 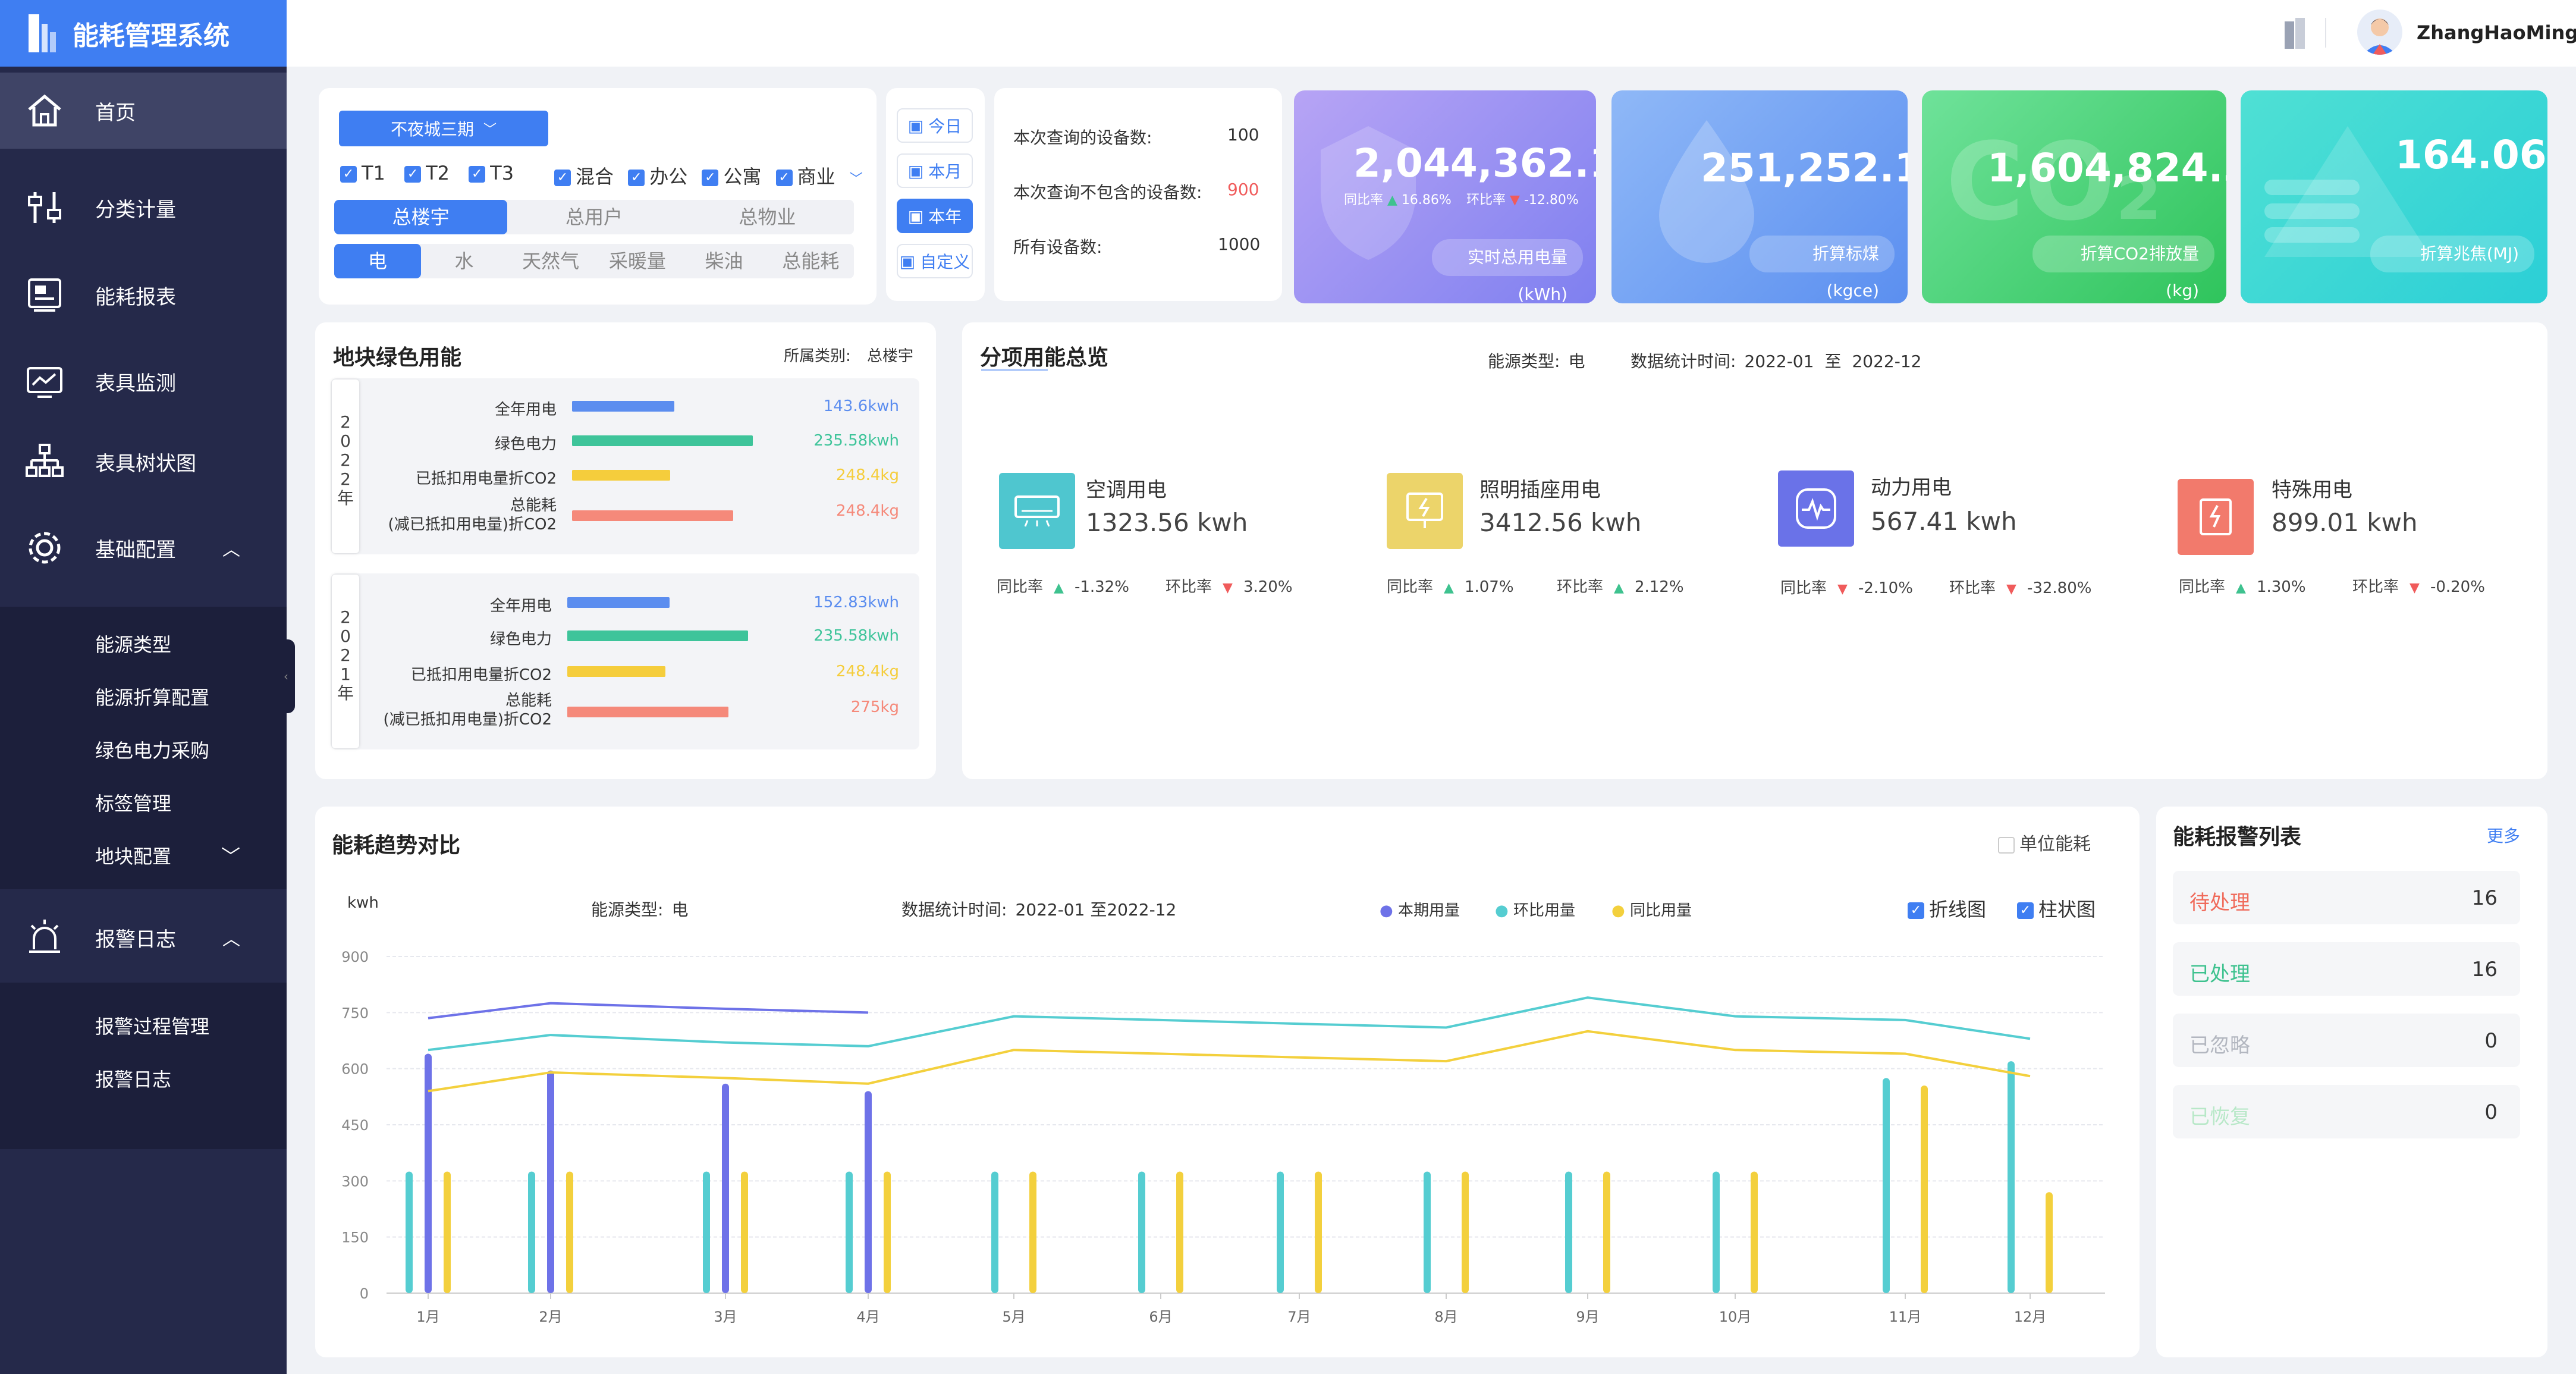 I want to click on kpi-label: 折算CO2排放量(kg), so click(x=2123, y=268).